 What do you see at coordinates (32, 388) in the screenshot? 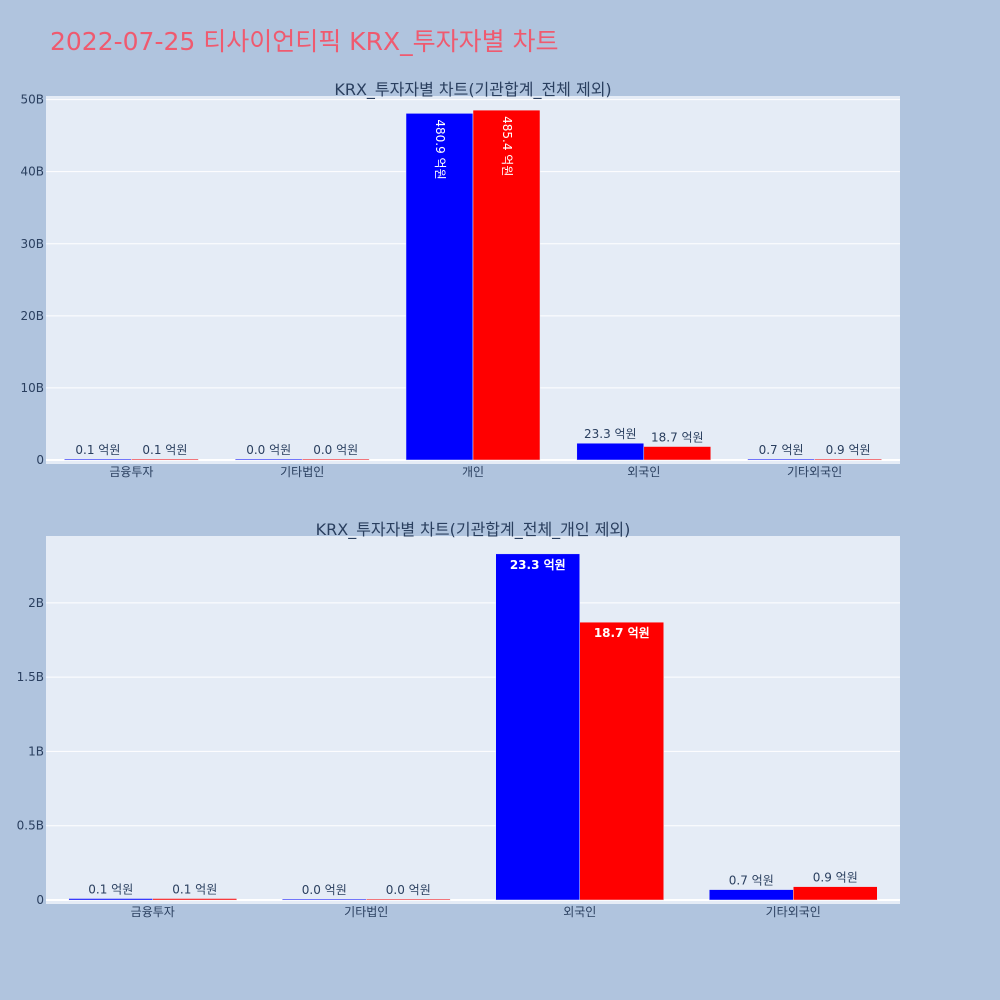
I see `y-tick-label: 10B` at bounding box center [32, 388].